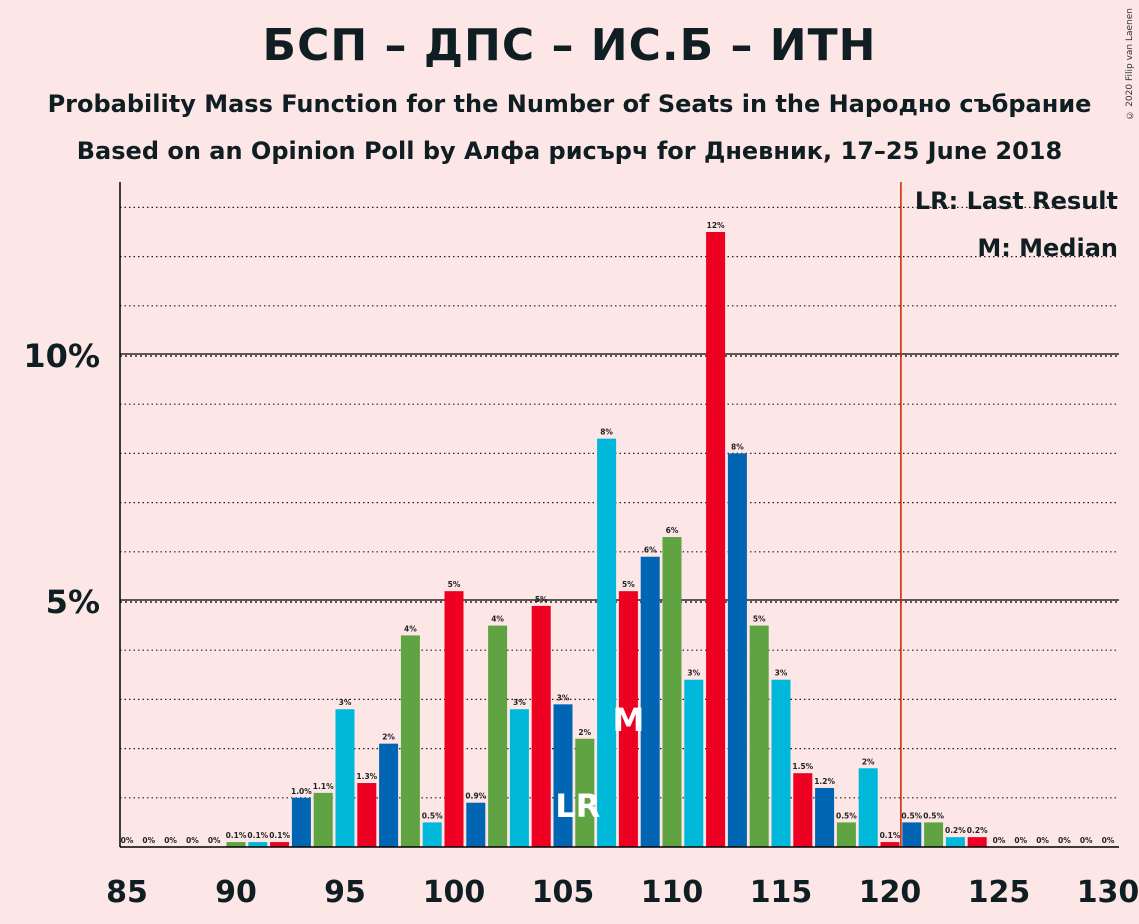  I want to click on bar-label-98: 4%, so click(410, 628).